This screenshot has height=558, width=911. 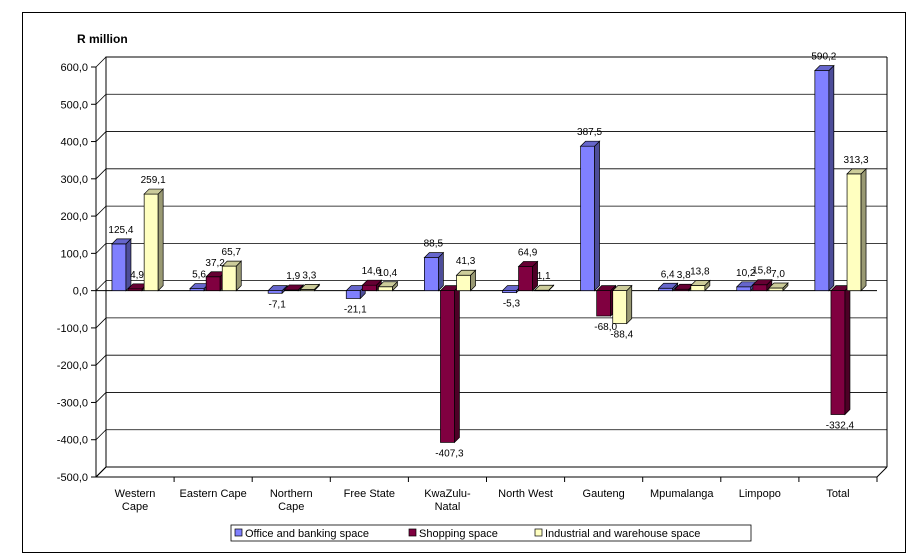 I want to click on data-label: 10,2, so click(x=746, y=273).